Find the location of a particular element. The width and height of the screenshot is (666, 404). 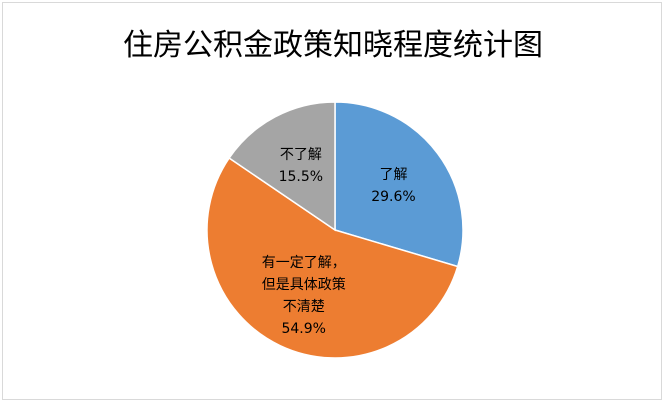

category-label: 了解 is located at coordinates (393, 175).